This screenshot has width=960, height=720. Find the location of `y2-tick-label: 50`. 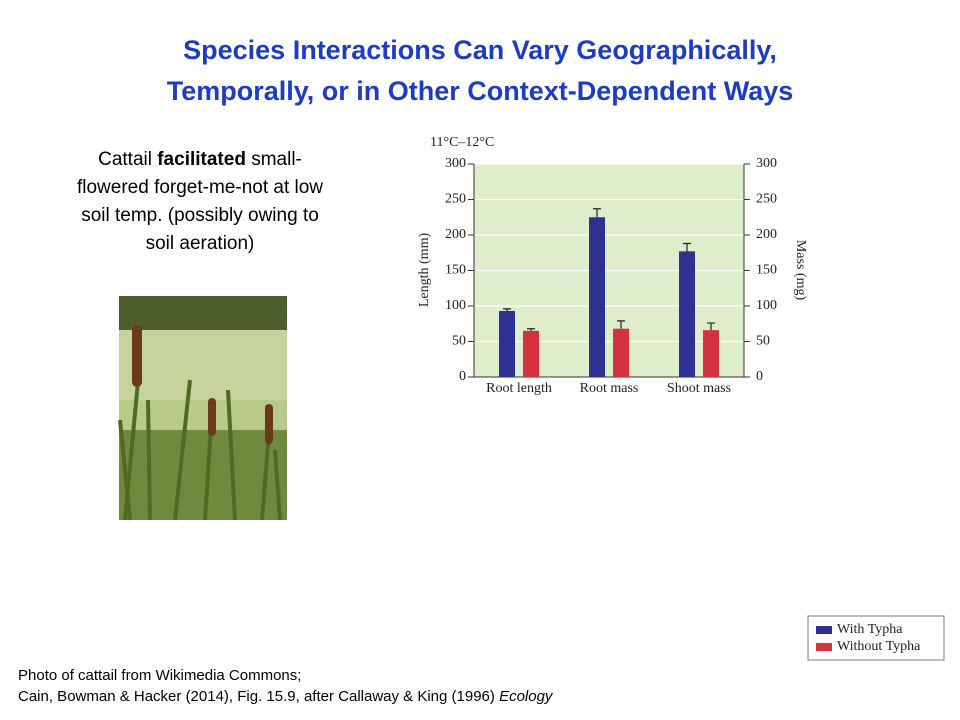

y2-tick-label: 50 is located at coordinates (763, 341).